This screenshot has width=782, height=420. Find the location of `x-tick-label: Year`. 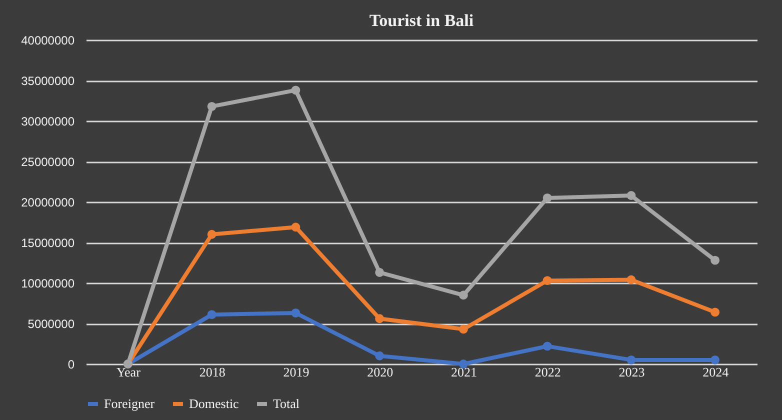

x-tick-label: Year is located at coordinates (129, 372).